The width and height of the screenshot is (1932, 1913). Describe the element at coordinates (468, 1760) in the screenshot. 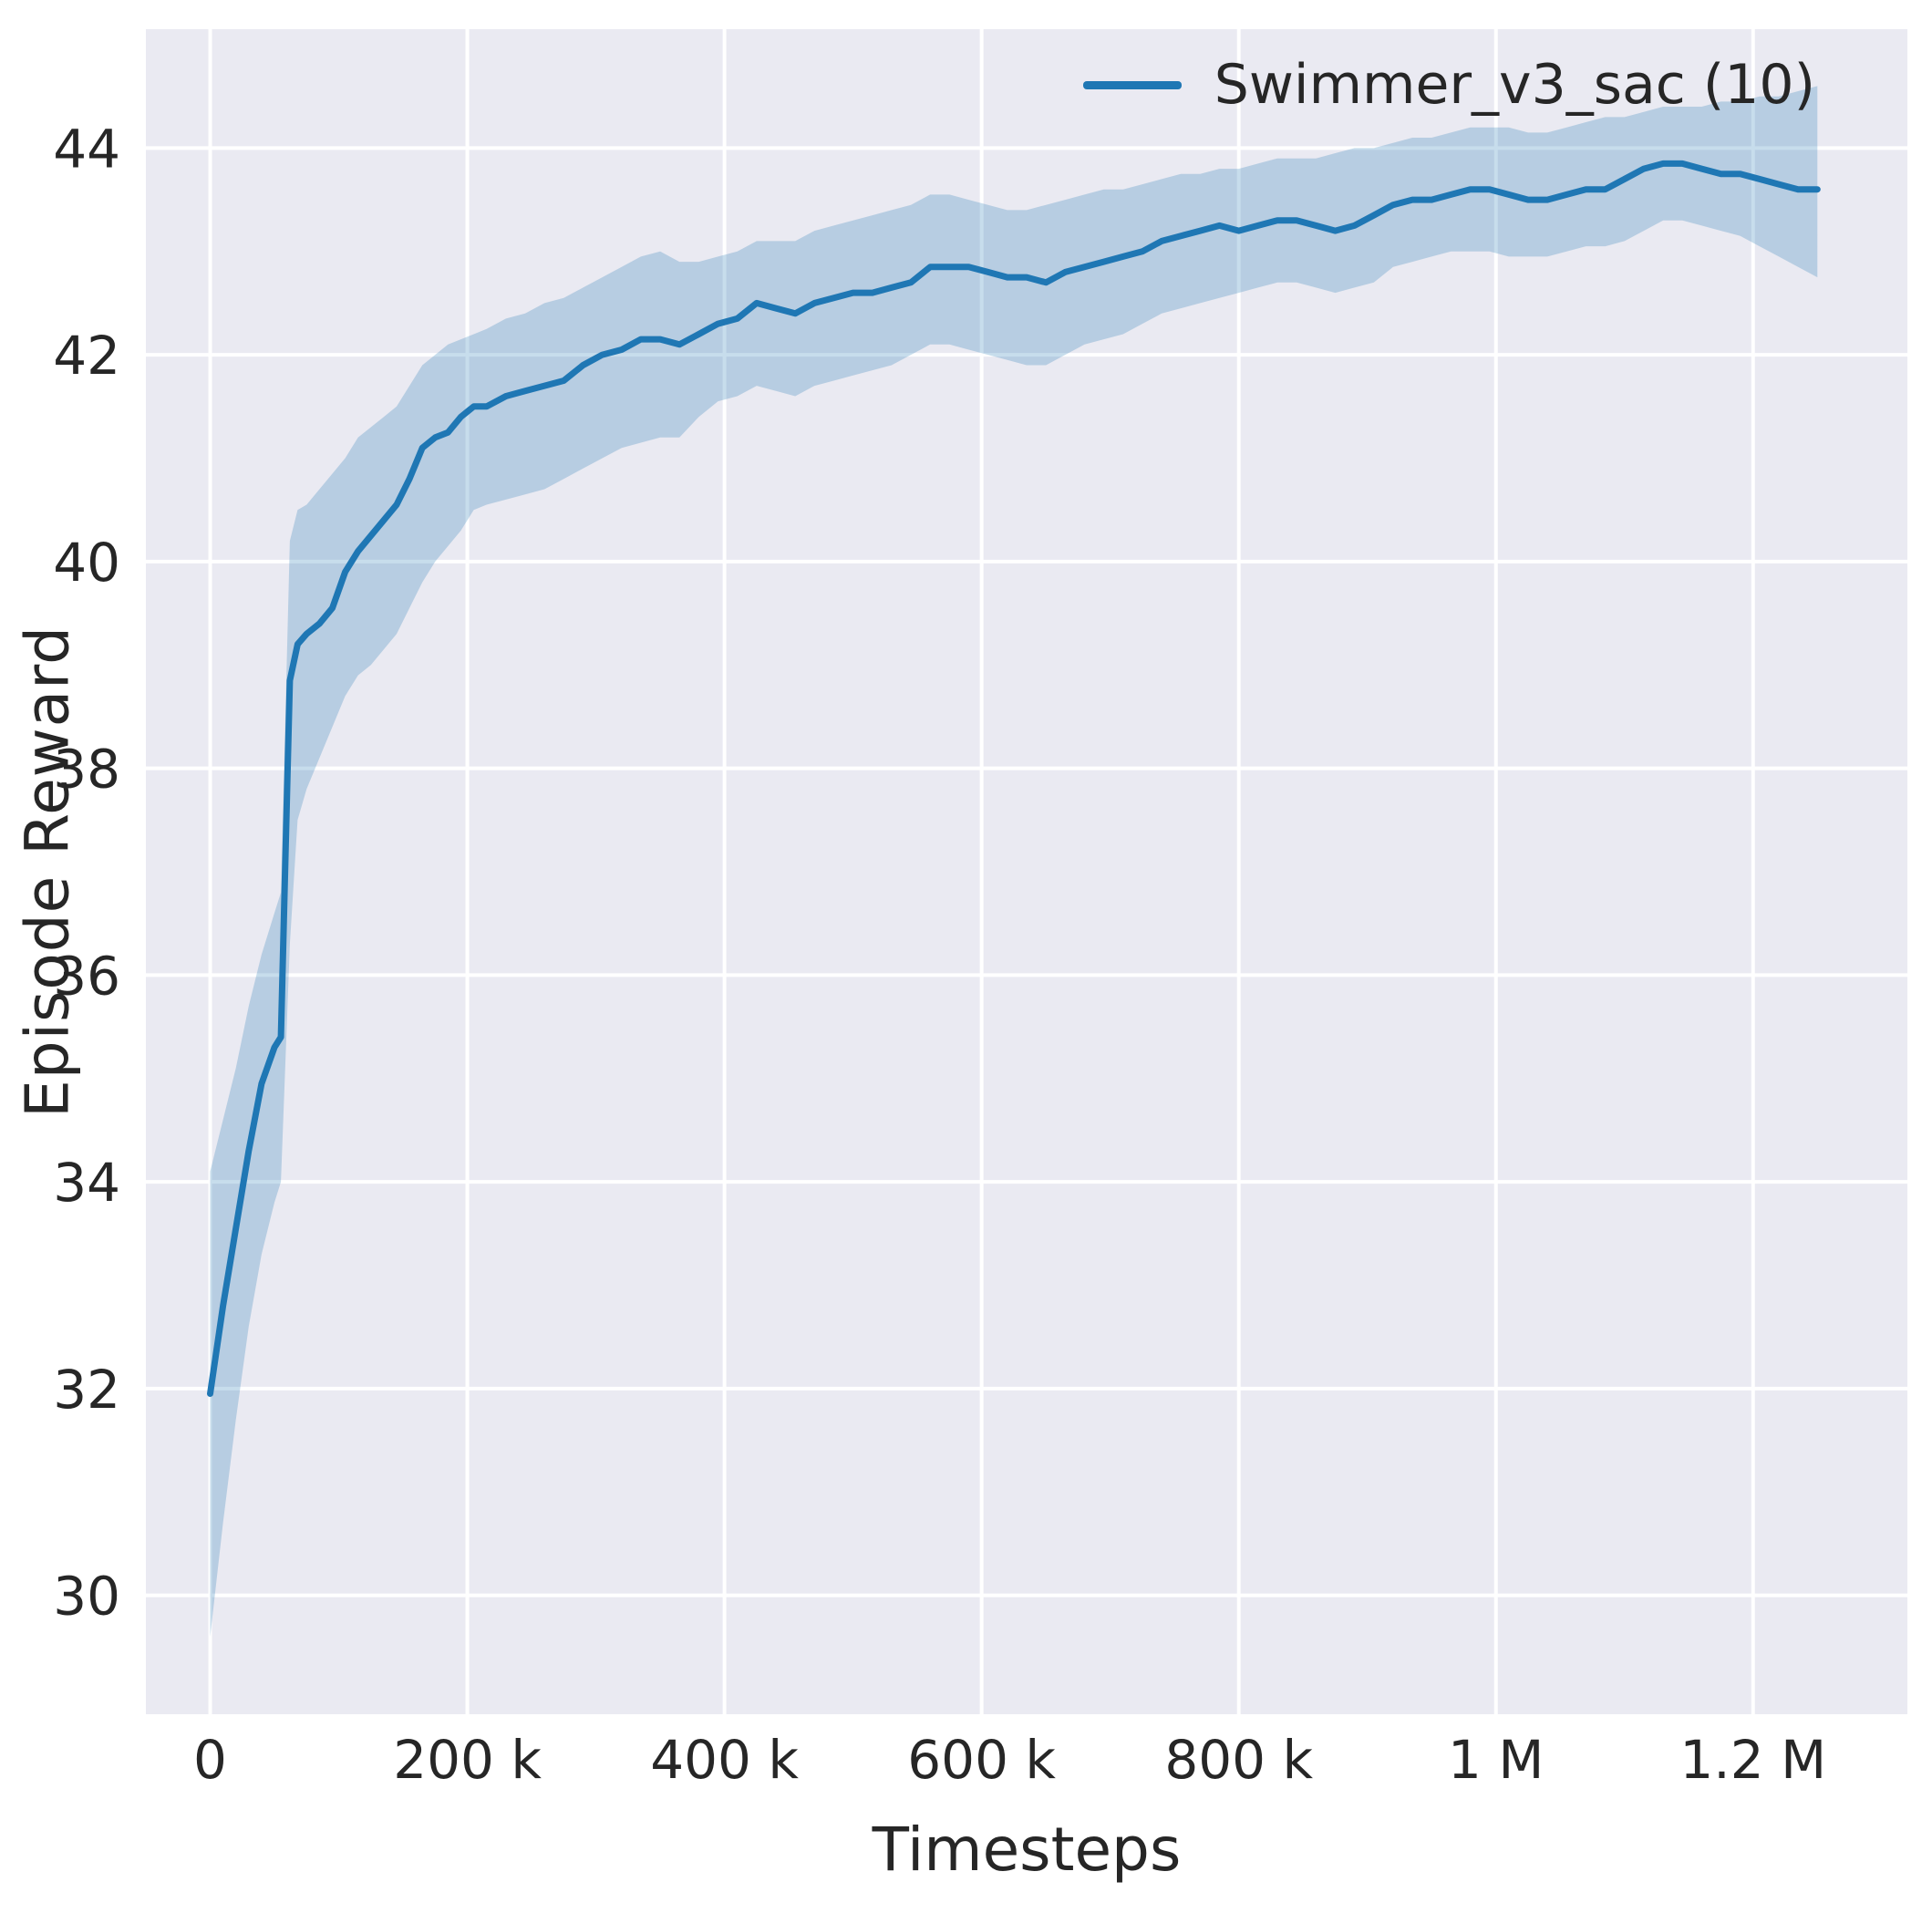

I see `x-tick-label: 200 k` at that location.